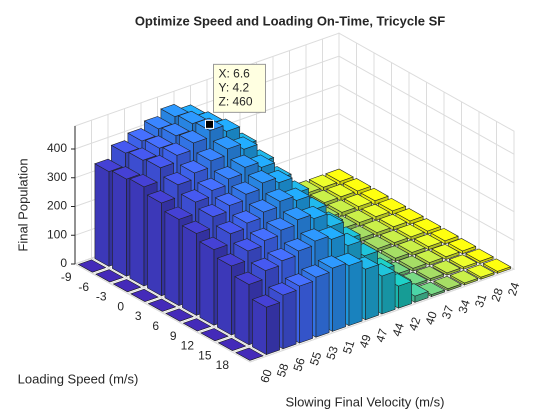 The image size is (560, 420). I want to click on y-tick-label: -9, so click(66, 277).